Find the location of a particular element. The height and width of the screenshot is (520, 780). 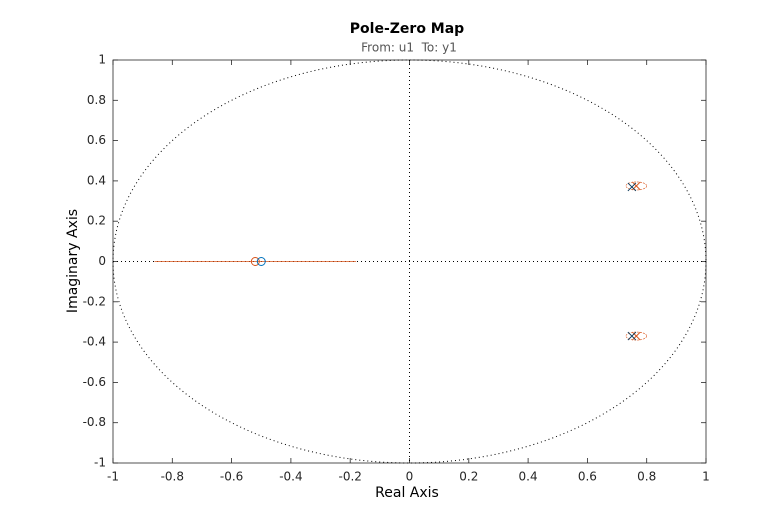

x-tick-label: 0.6 is located at coordinates (587, 477).